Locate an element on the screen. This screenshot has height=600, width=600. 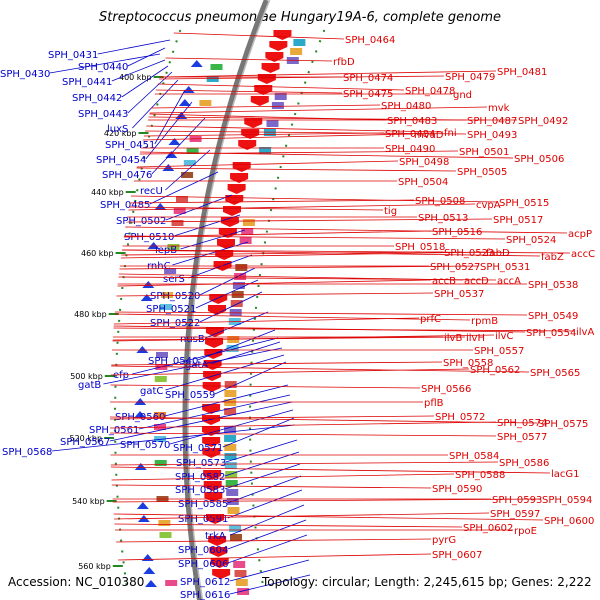
right-gene-label: ilvH is located at coordinates (475, 338).